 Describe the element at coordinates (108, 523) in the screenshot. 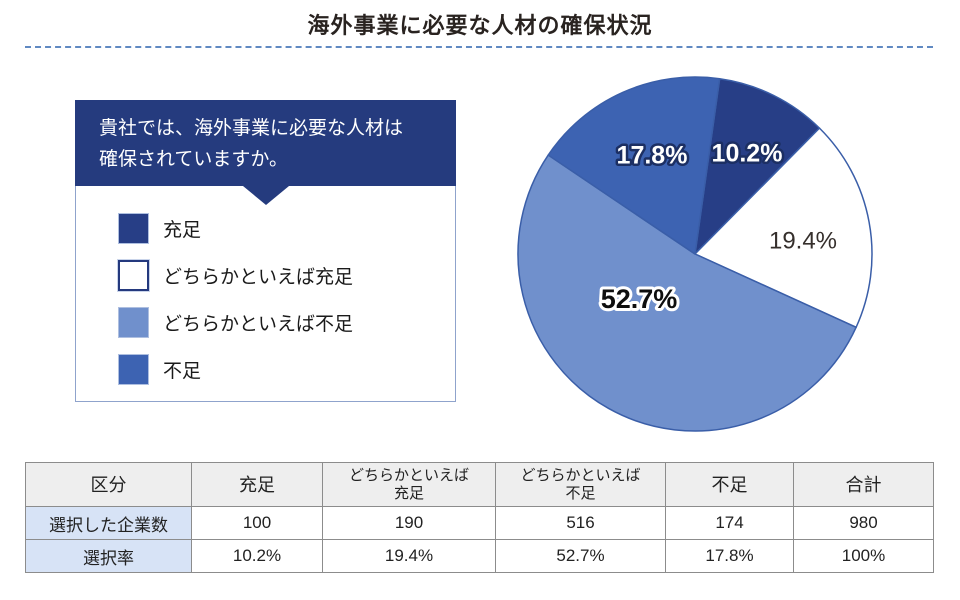

I see `table-row-label: 選択した企業数` at that location.